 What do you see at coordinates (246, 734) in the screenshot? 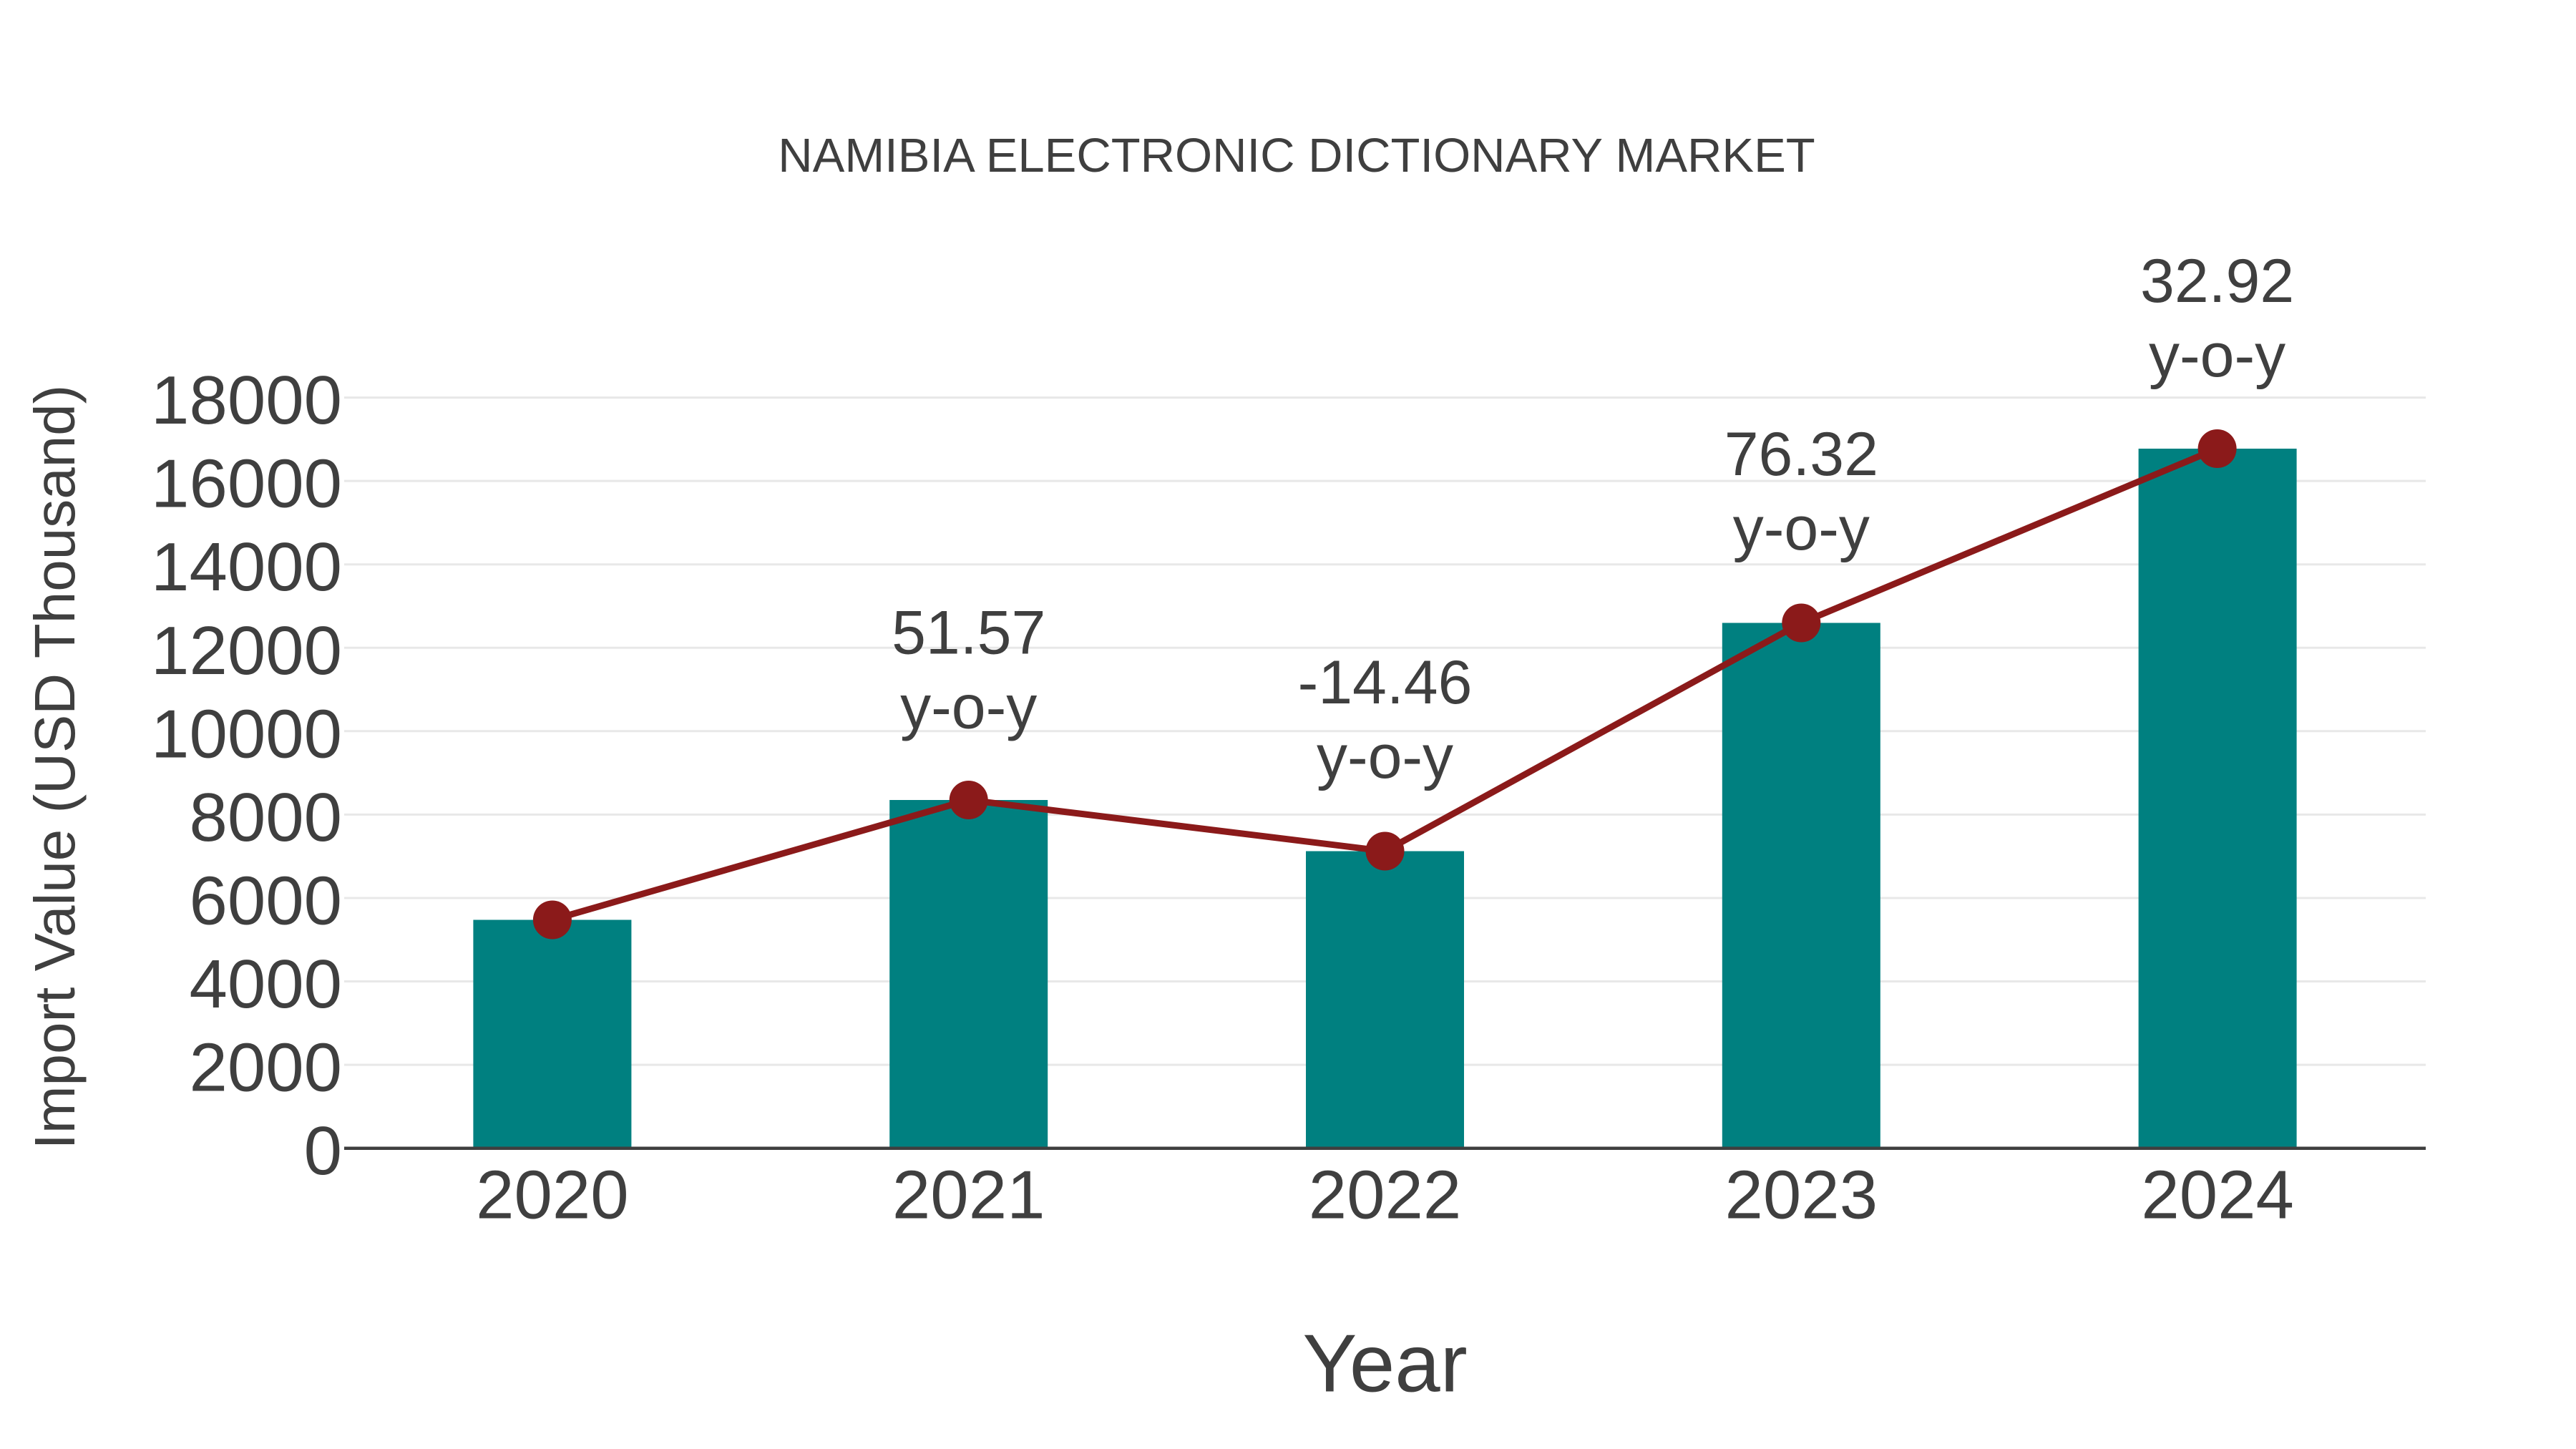
I see `svg-text: 10000` at bounding box center [246, 734].